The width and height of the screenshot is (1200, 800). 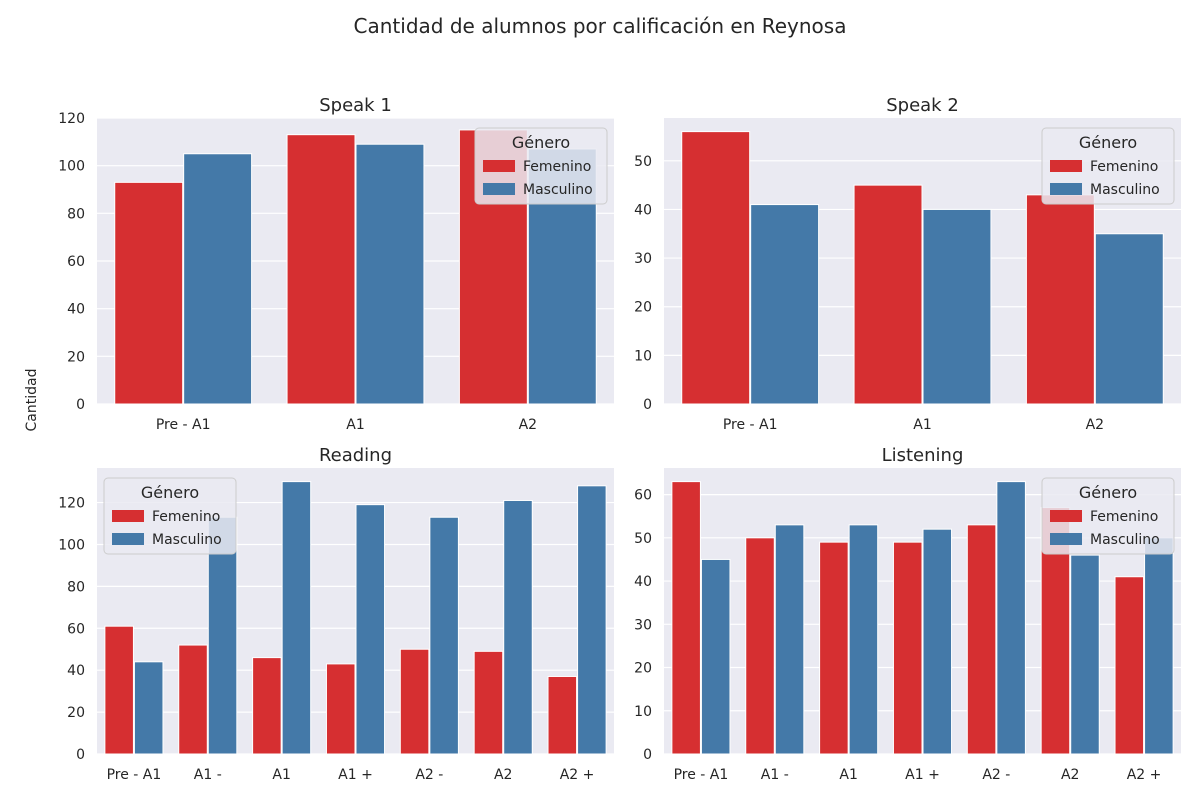 What do you see at coordinates (355, 775) in the screenshot?
I see `x-tick-label: A1 +` at bounding box center [355, 775].